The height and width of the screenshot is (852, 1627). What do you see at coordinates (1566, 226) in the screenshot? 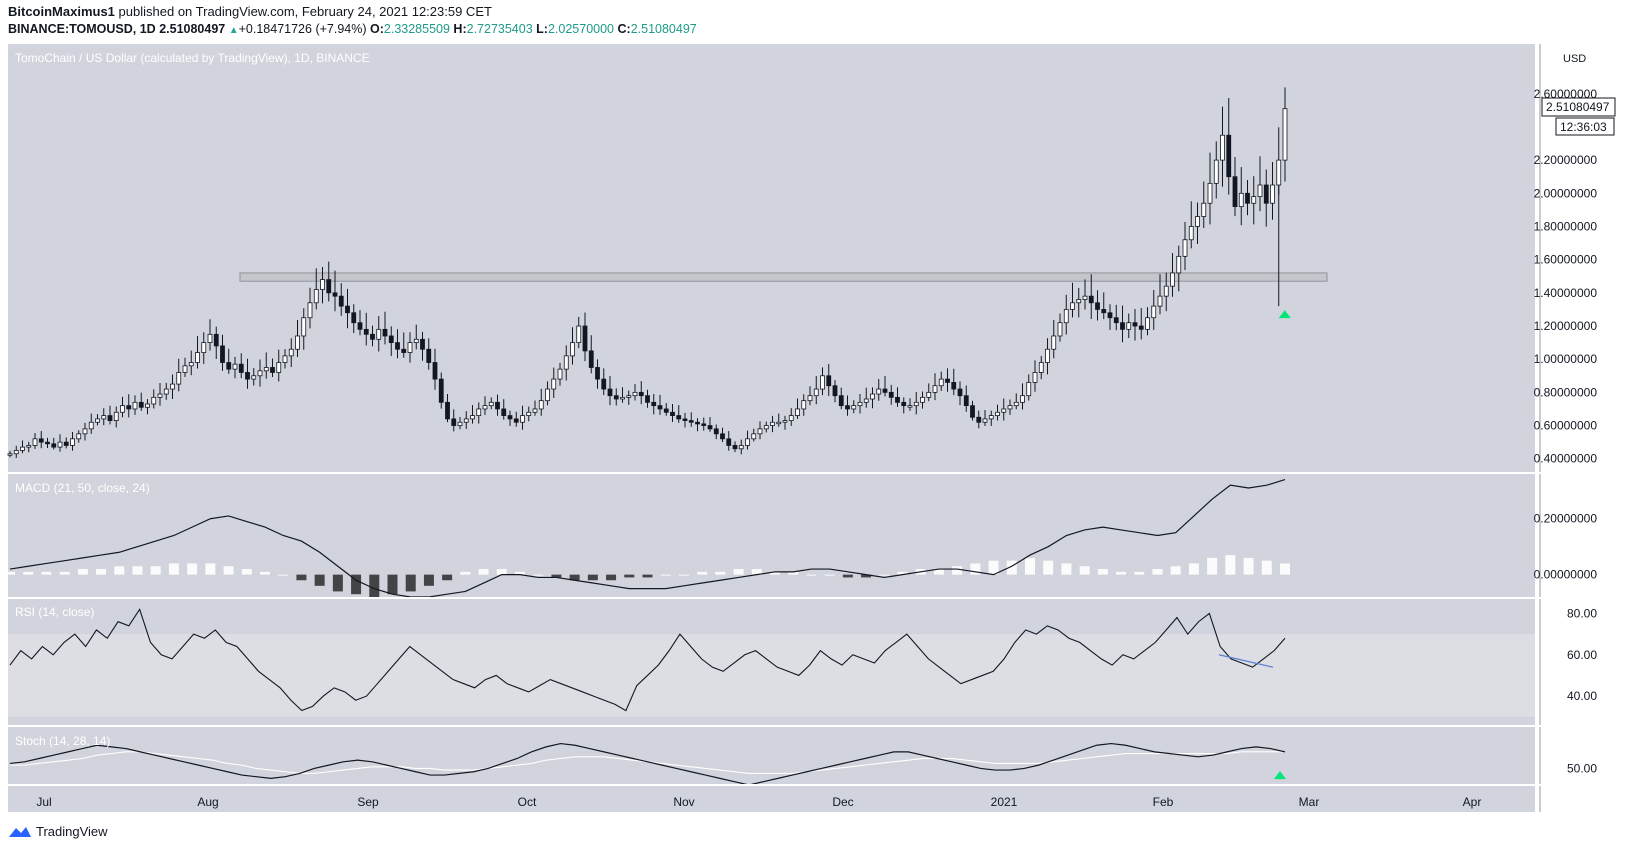
I see `price-tick-label: 1.80000000` at bounding box center [1566, 226].